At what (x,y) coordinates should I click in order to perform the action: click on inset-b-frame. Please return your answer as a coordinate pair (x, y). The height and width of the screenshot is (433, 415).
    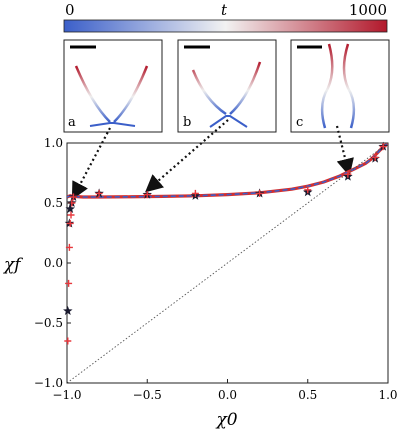
    Looking at the image, I should click on (227, 86).